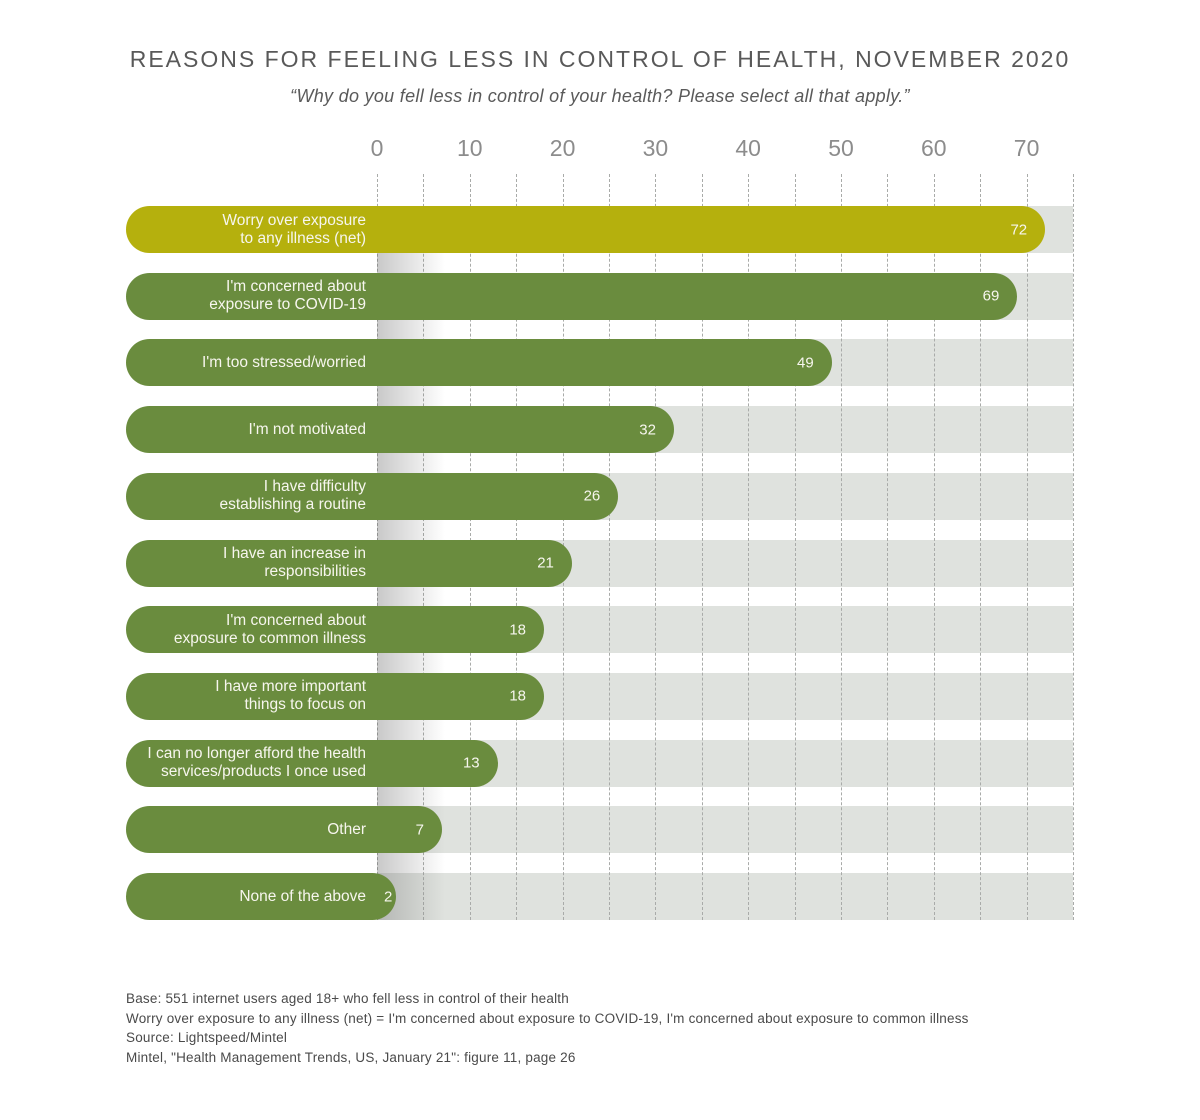 This screenshot has width=1200, height=1120. Describe the element at coordinates (1026, 148) in the screenshot. I see `axis-tick-label: 70` at that location.